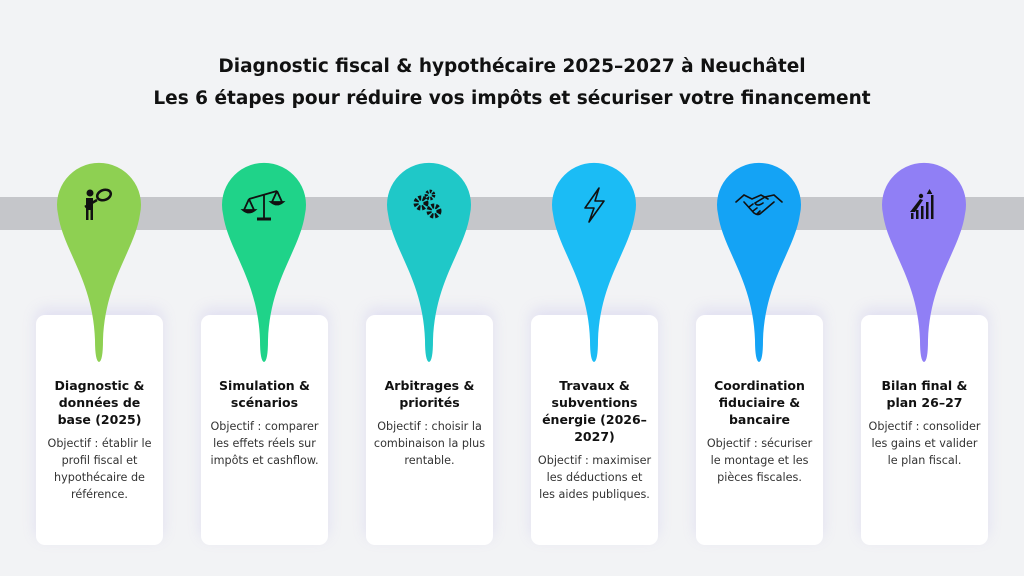 The image size is (1024, 576). Describe the element at coordinates (429, 394) in the screenshot. I see `step-title: Arbitrages & priorités` at that location.